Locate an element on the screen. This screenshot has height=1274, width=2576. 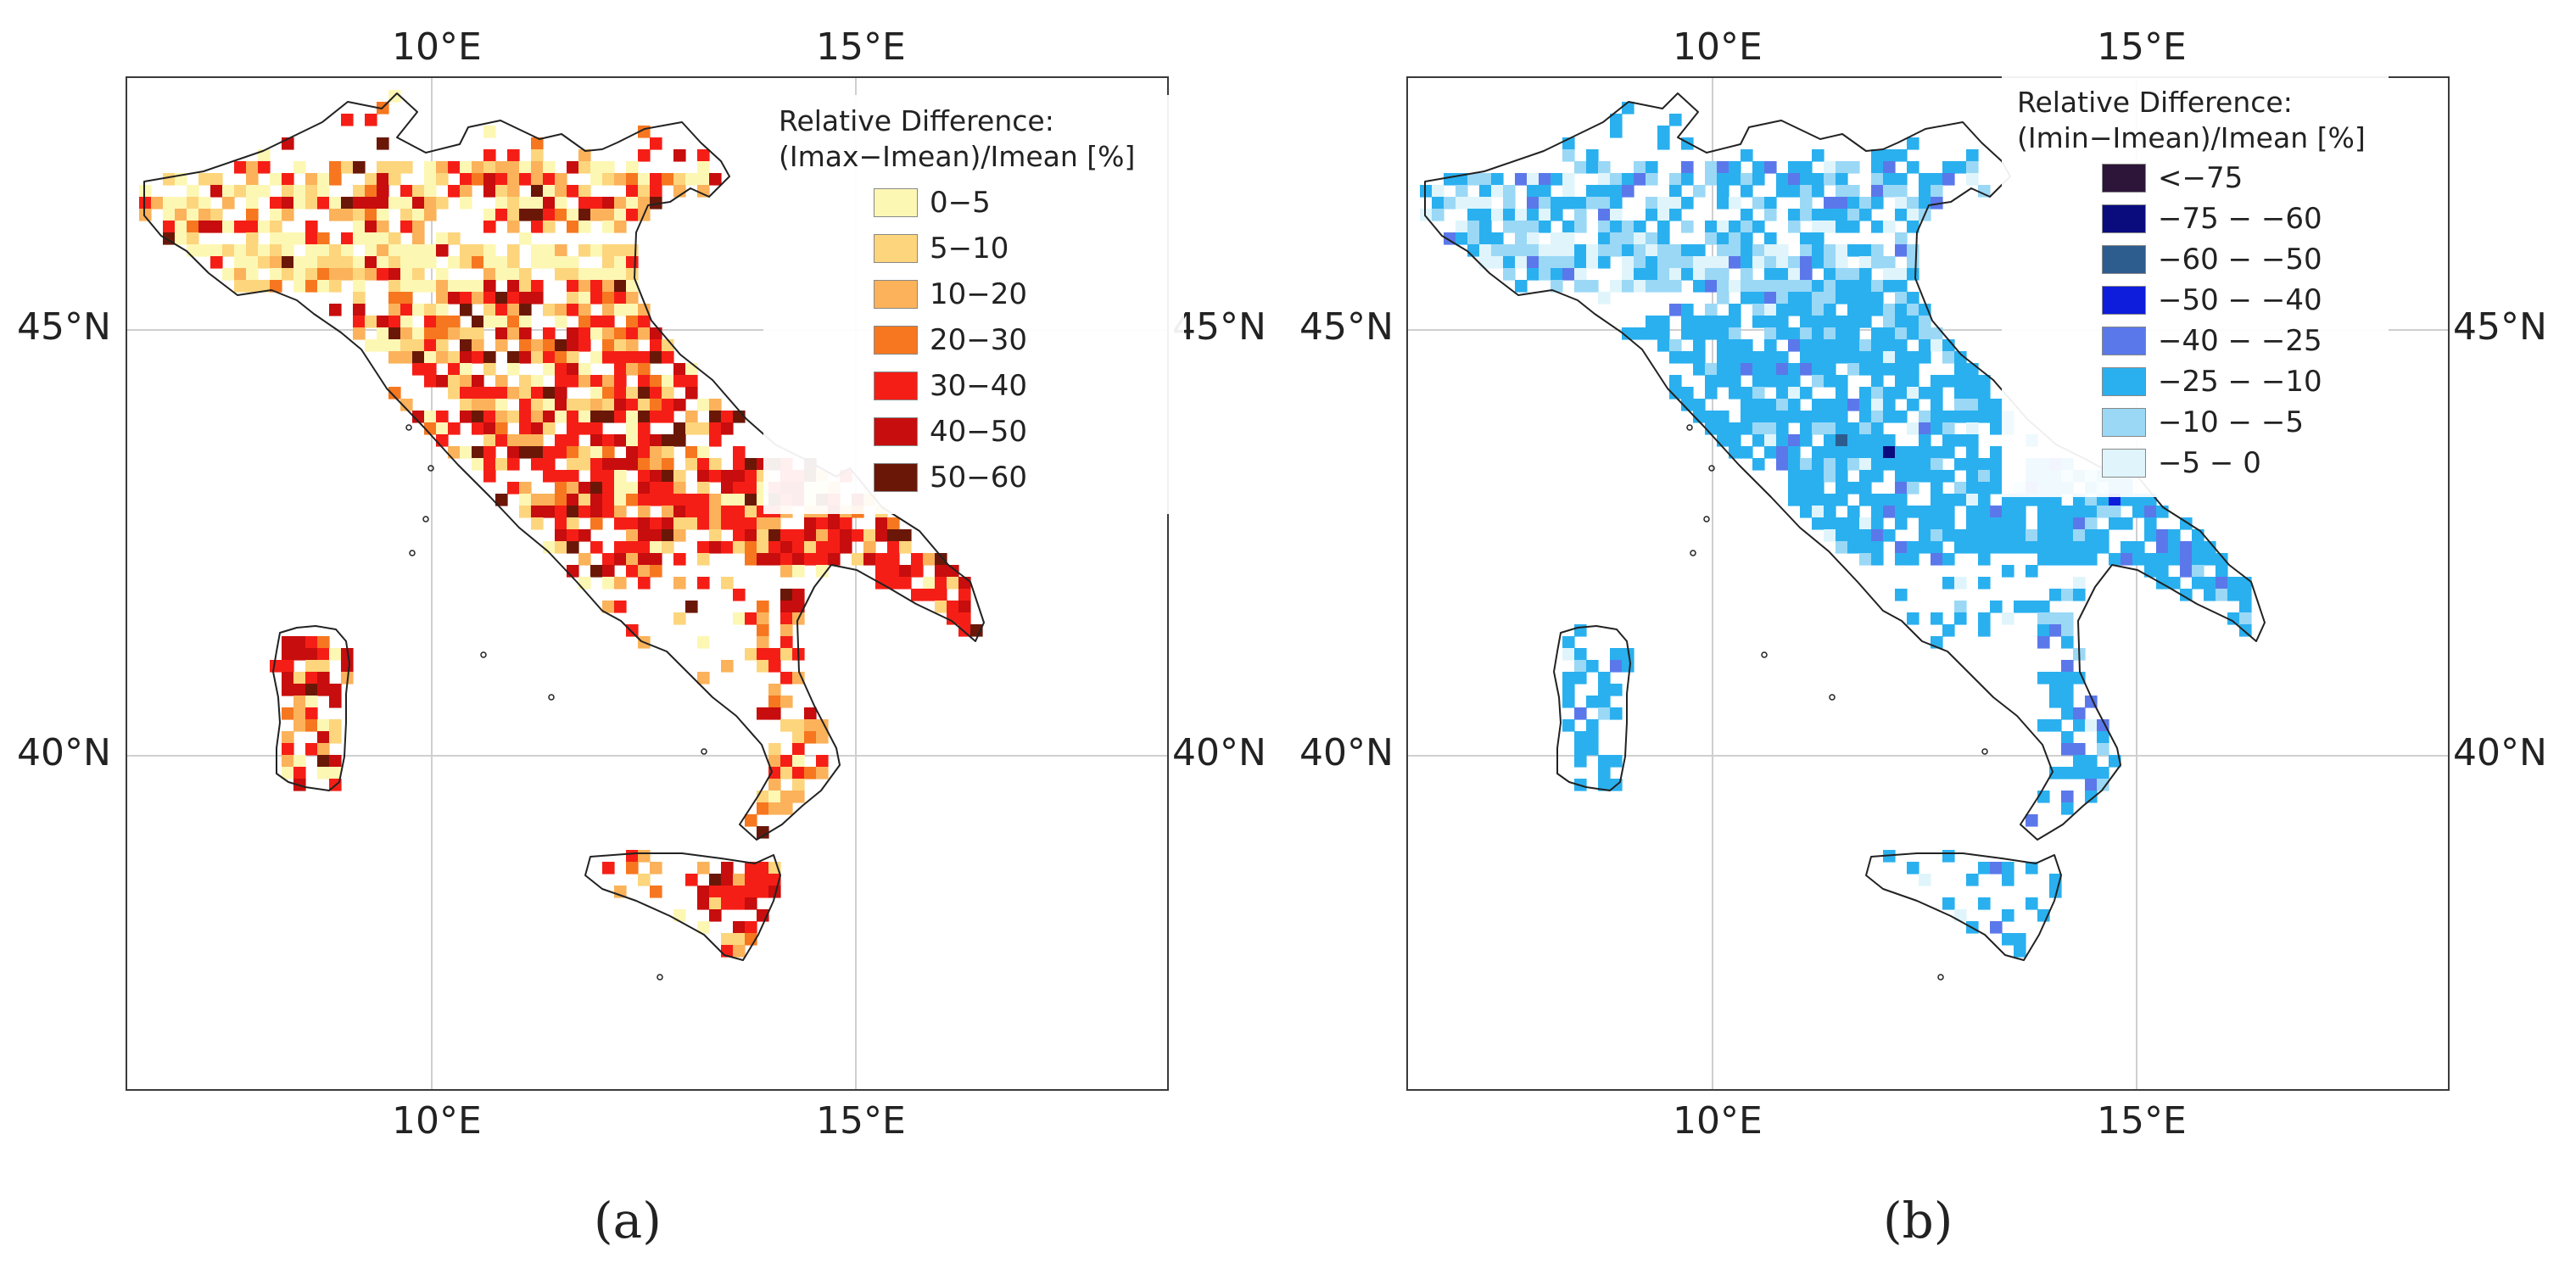
bottom-lon-tick-10e: 10°E is located at coordinates (1718, 1121).